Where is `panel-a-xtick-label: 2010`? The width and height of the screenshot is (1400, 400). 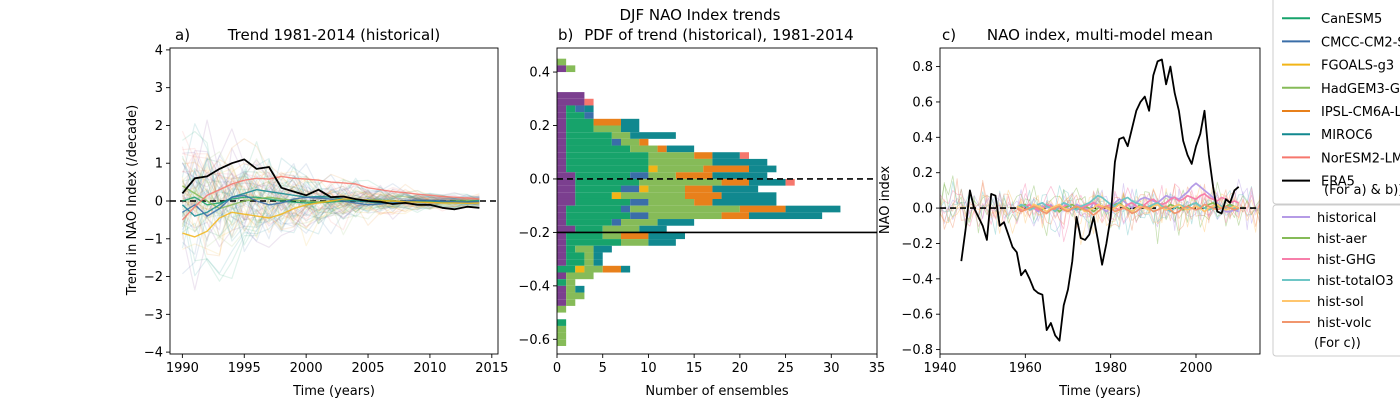
panel-a-xtick-label: 2010 is located at coordinates (429, 368).